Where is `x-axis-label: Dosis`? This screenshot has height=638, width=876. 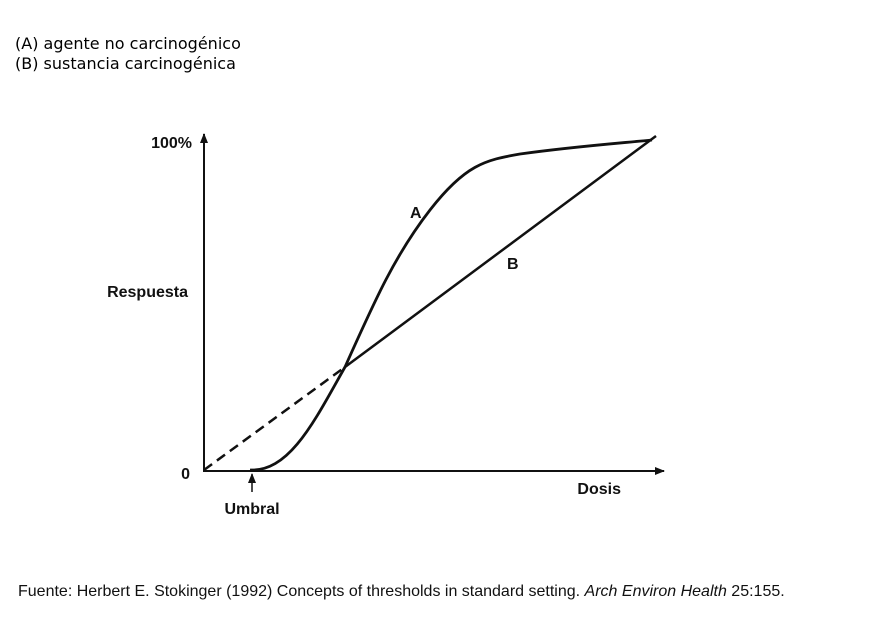
x-axis-label: Dosis is located at coordinates (599, 489).